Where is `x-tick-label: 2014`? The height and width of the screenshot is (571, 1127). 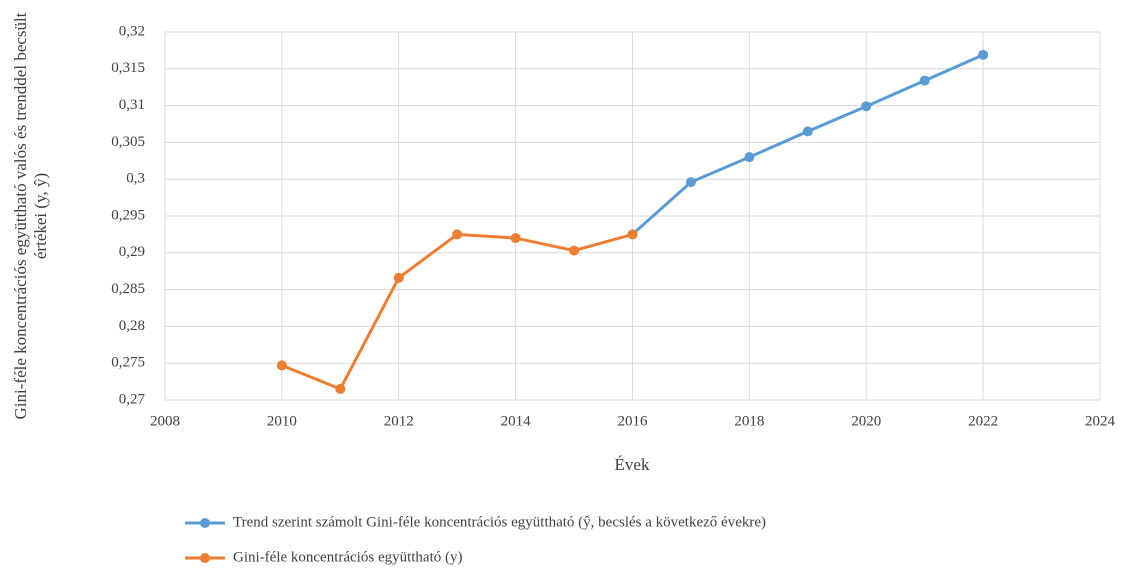 x-tick-label: 2014 is located at coordinates (516, 421).